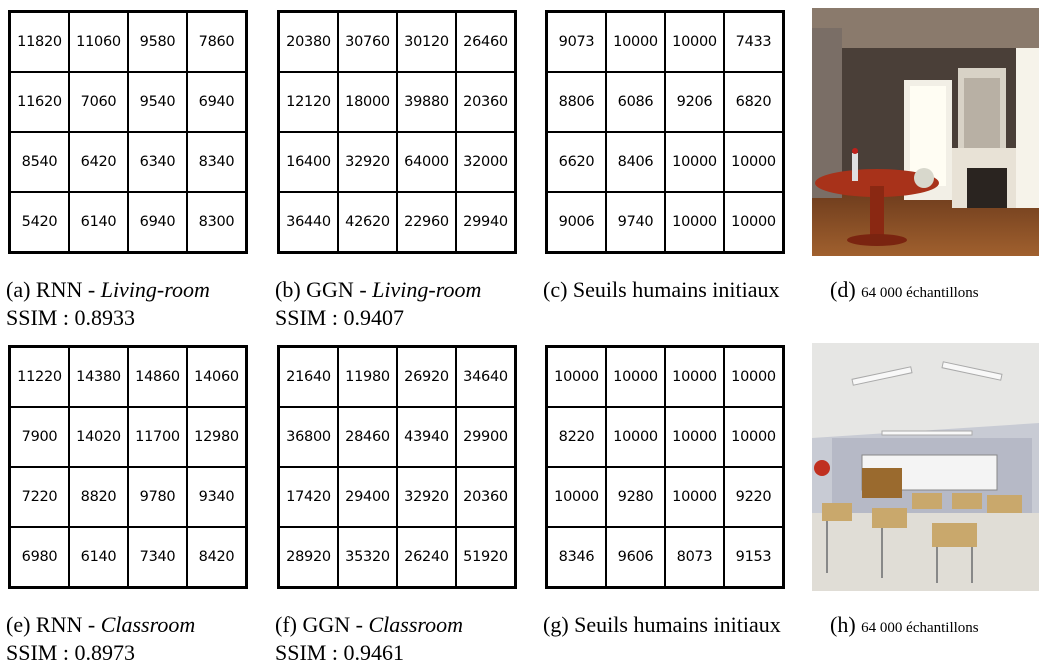 This screenshot has width=1043, height=667. I want to click on caption-ssim: SSIM : 0.9461, so click(339, 652).